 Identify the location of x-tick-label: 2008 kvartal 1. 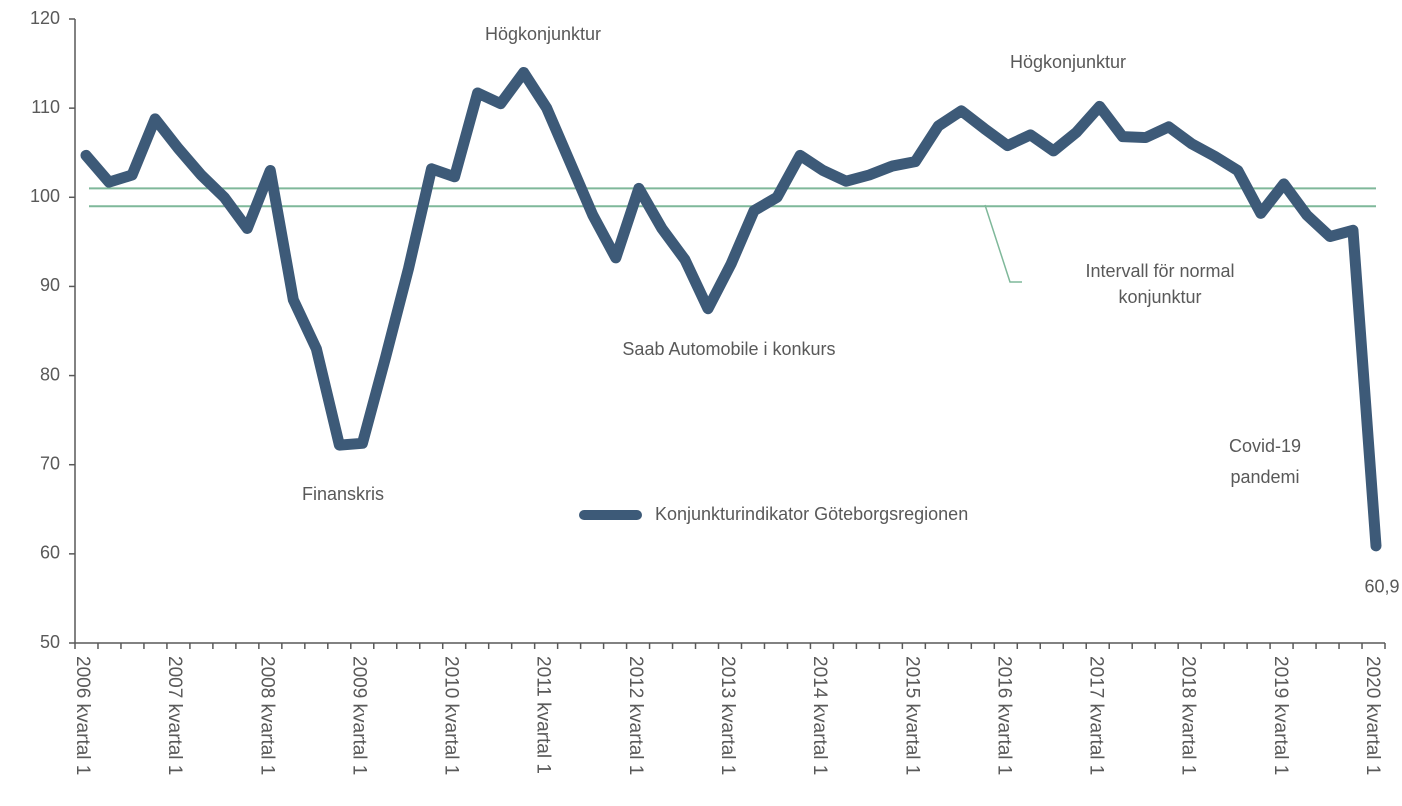
(266, 715).